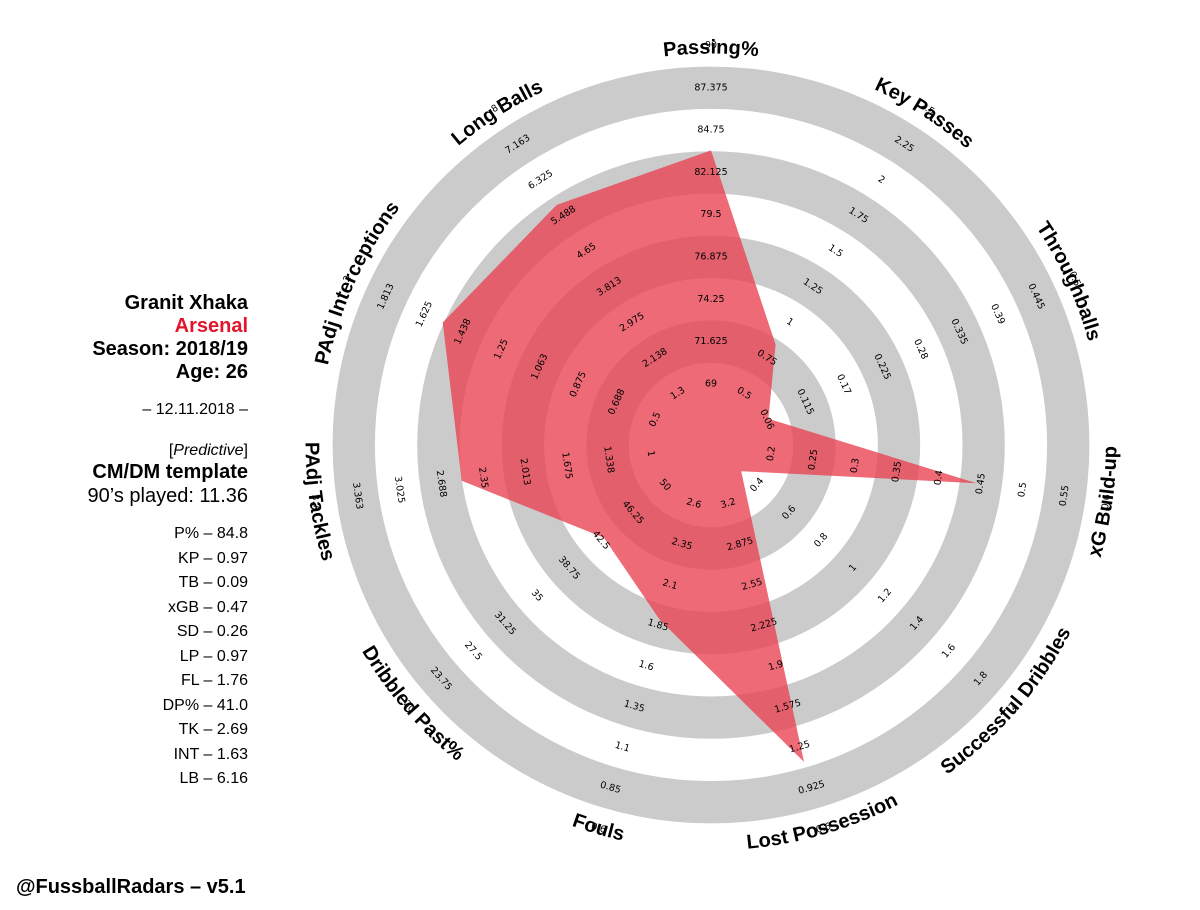  Describe the element at coordinates (855, 465) in the screenshot. I see `tick-label: 0.3` at that location.